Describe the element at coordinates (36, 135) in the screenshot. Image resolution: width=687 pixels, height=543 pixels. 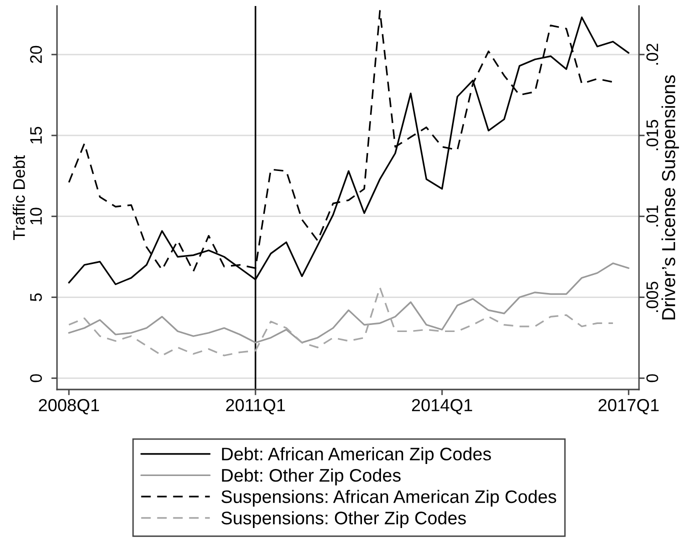
I see `y-tick-label: 15` at that location.